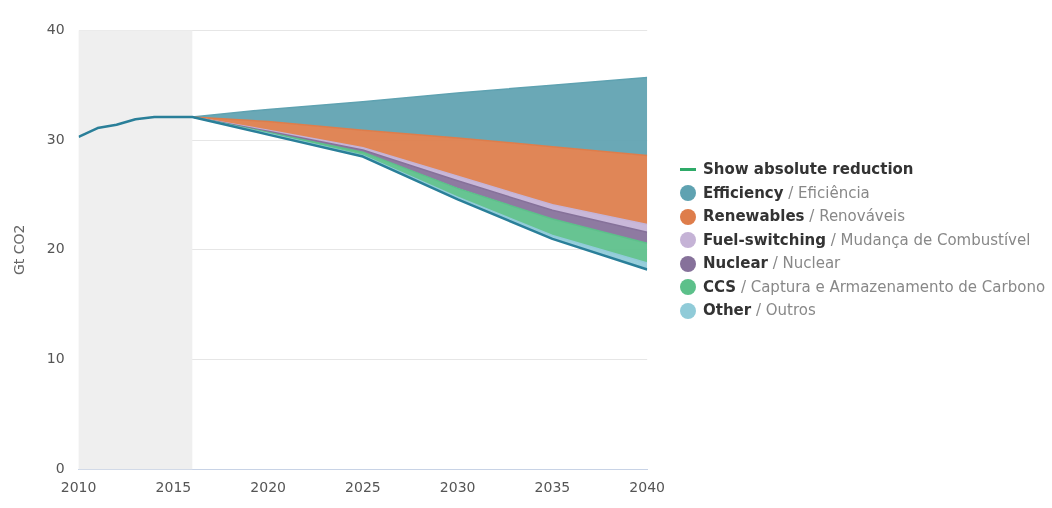 The height and width of the screenshot is (508, 1052). What do you see at coordinates (55, 248) in the screenshot?
I see `y-tick-label: 20` at bounding box center [55, 248].